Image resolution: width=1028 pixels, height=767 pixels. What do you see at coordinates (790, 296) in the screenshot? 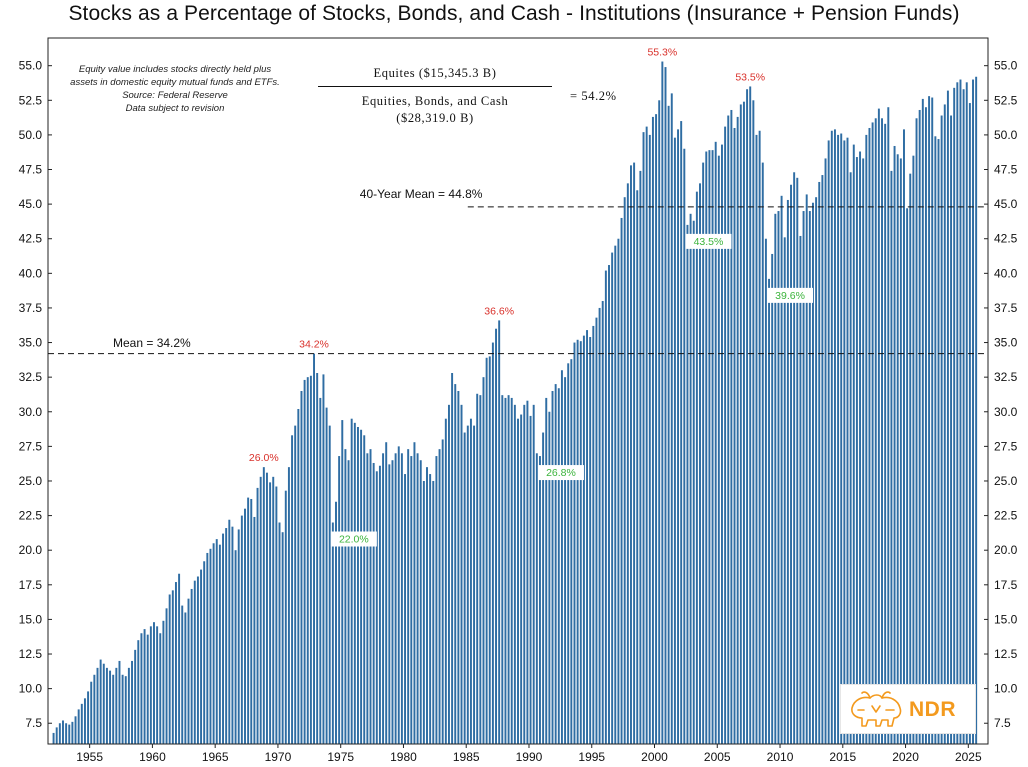
I see `trough-label: 39.6%` at bounding box center [790, 296].